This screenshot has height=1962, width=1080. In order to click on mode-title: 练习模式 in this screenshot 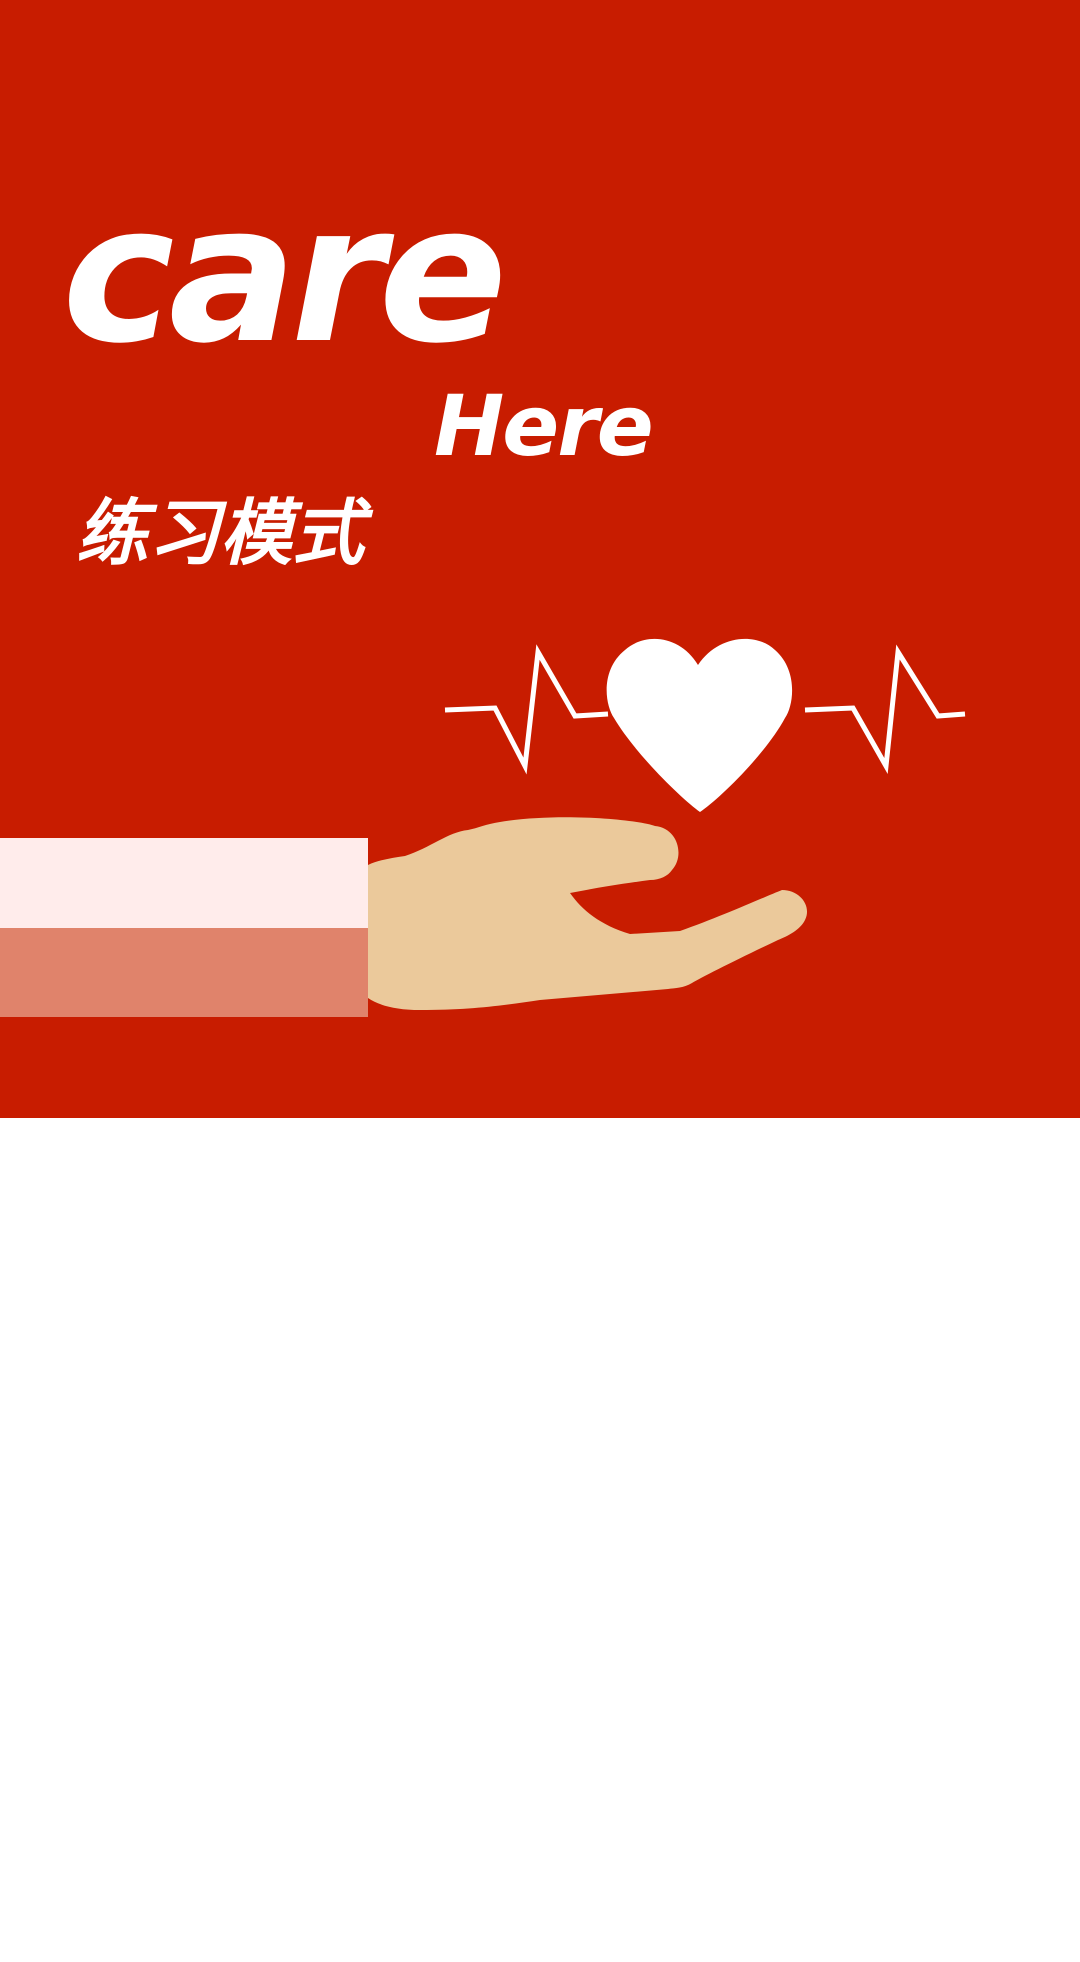, I will do `click(220, 533)`.